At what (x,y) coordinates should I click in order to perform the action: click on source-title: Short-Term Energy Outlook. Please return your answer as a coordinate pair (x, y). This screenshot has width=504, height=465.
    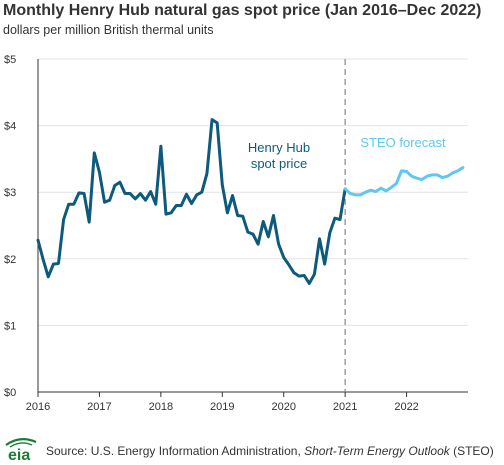
    Looking at the image, I should click on (377, 451).